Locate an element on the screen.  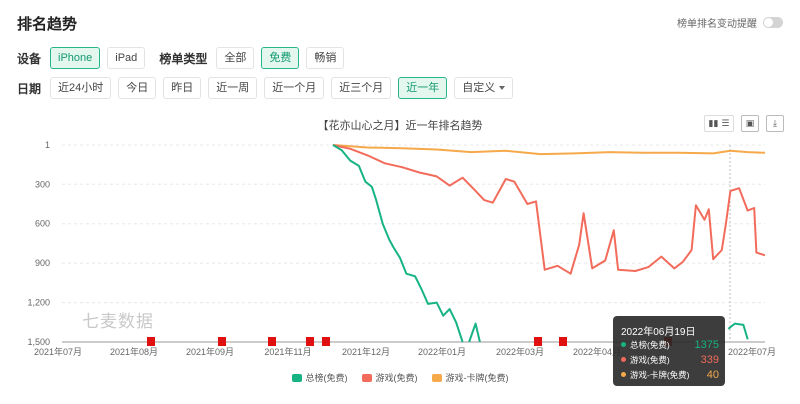
device-iphone-chip: iPhone is located at coordinates (75, 58).